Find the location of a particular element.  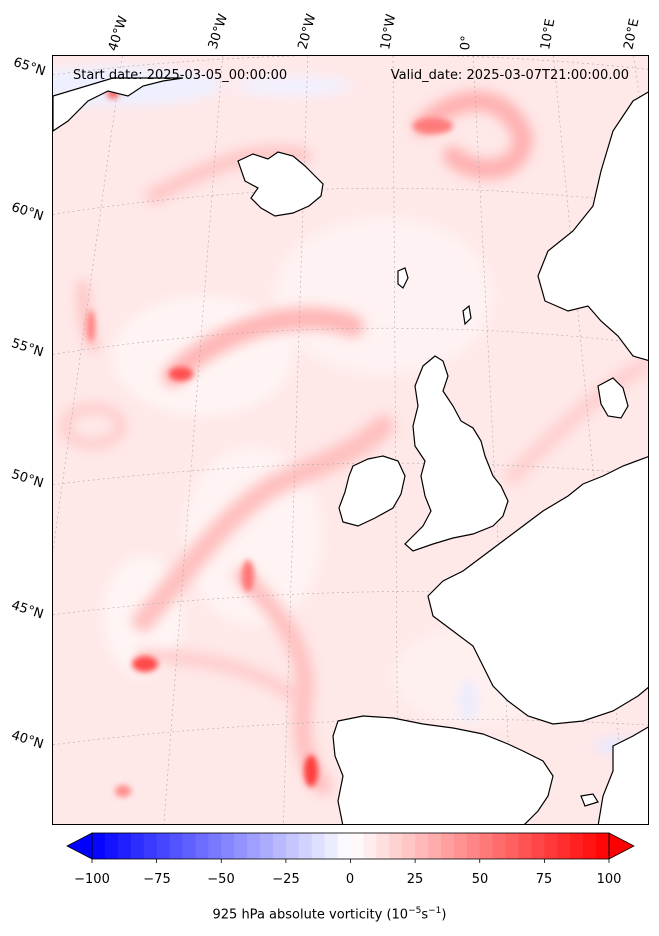

colorbar-label-mid: s is located at coordinates (425, 915).